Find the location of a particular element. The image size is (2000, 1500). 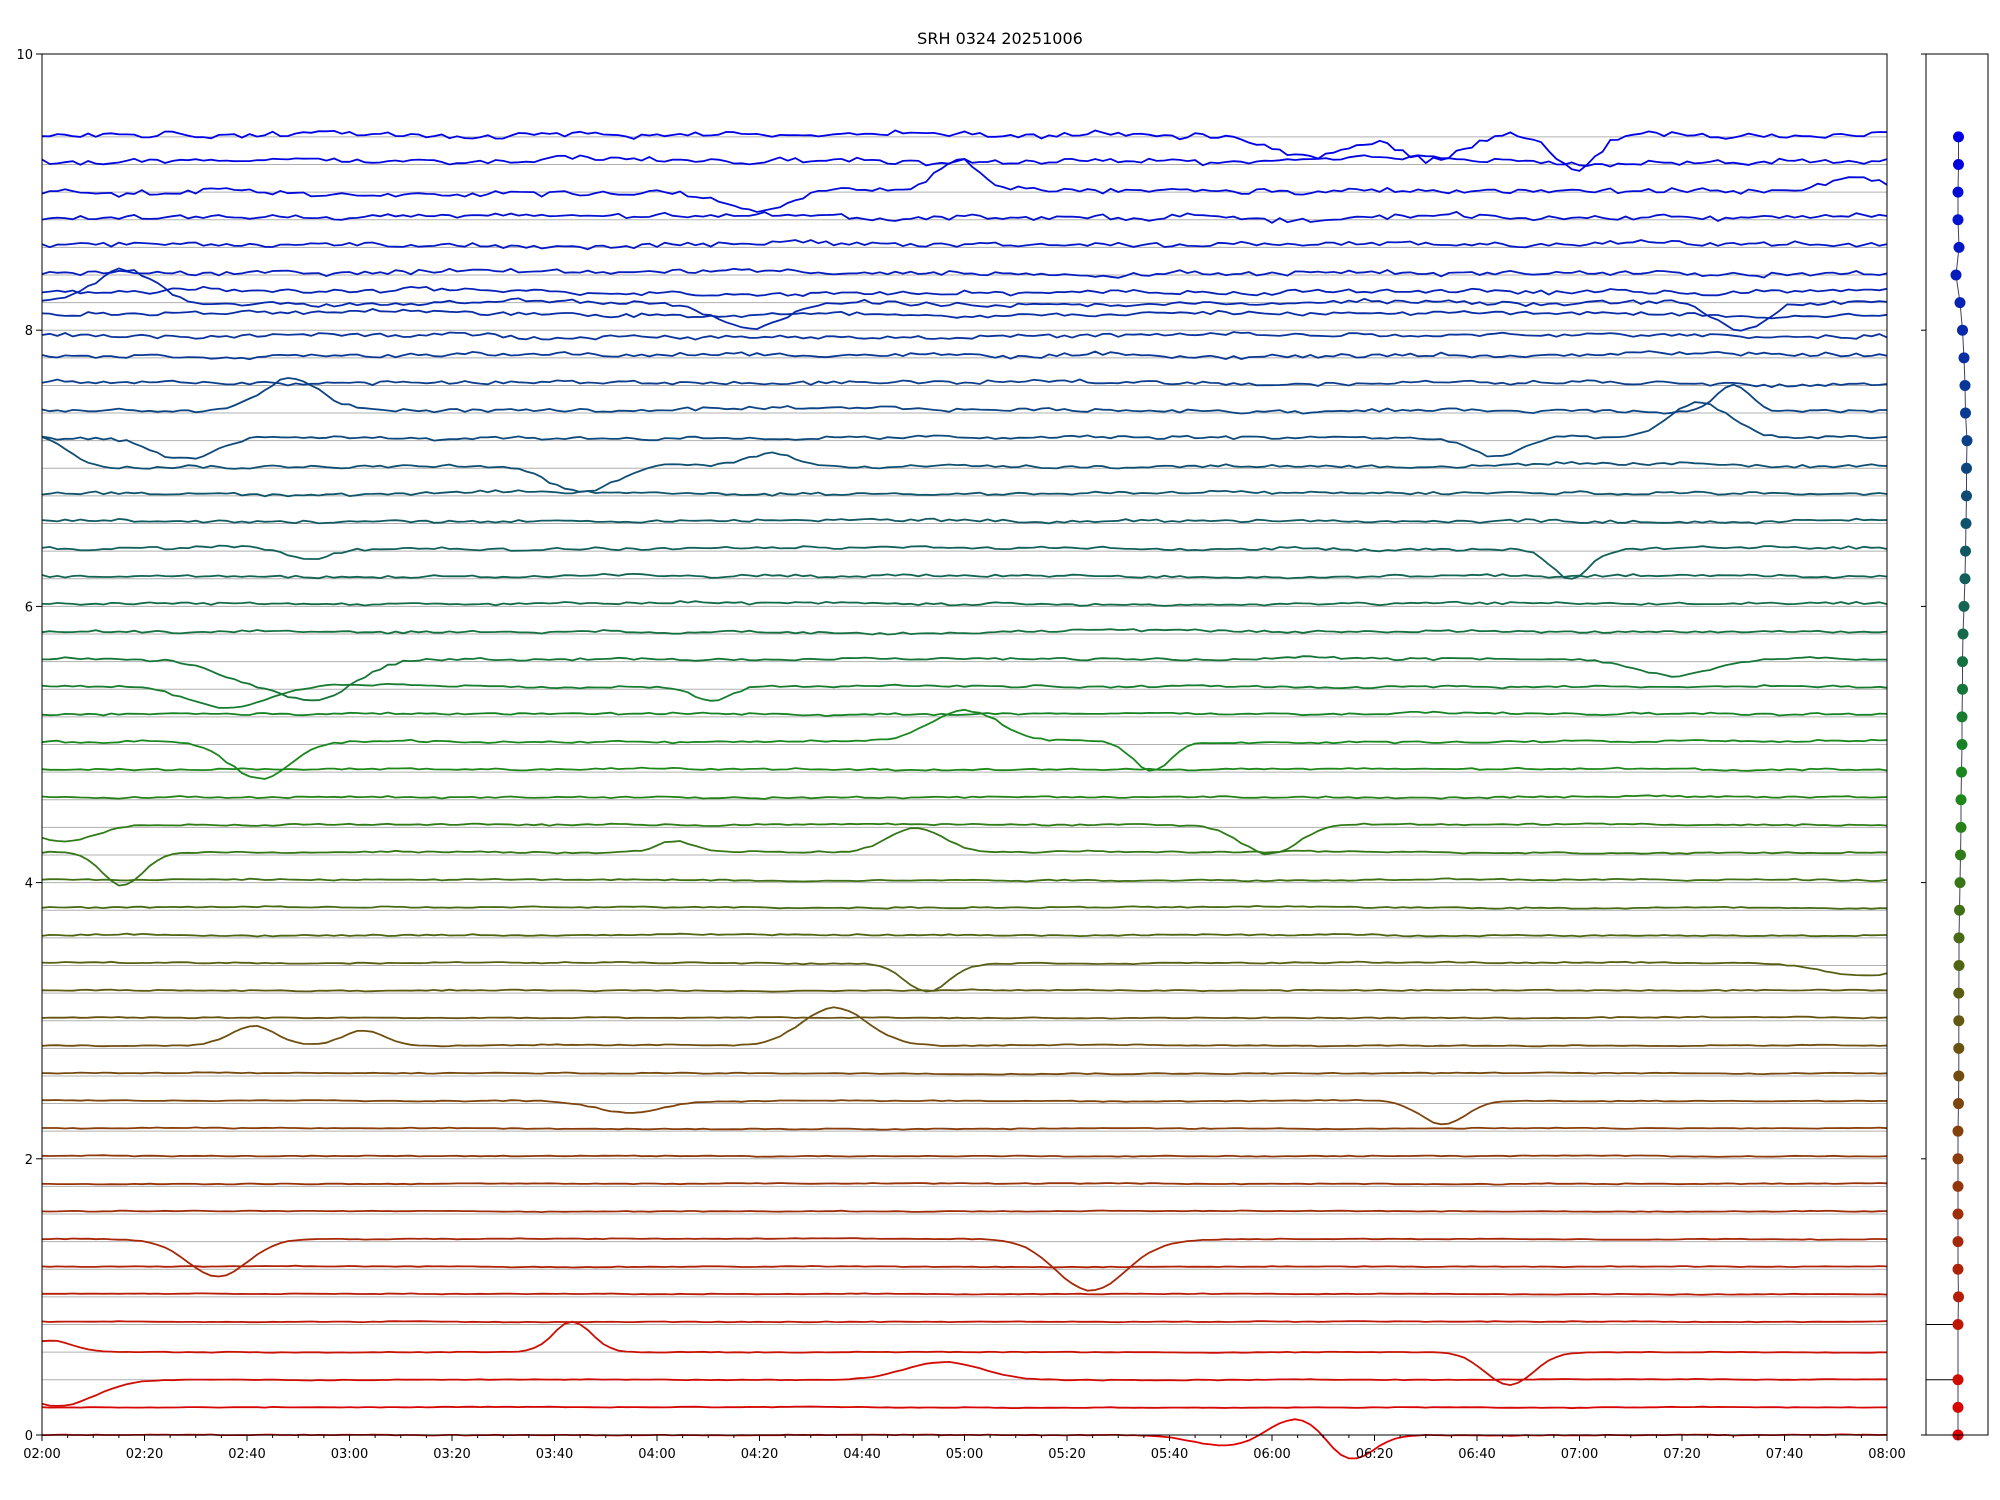

side-panel is located at coordinates (1955, 747).